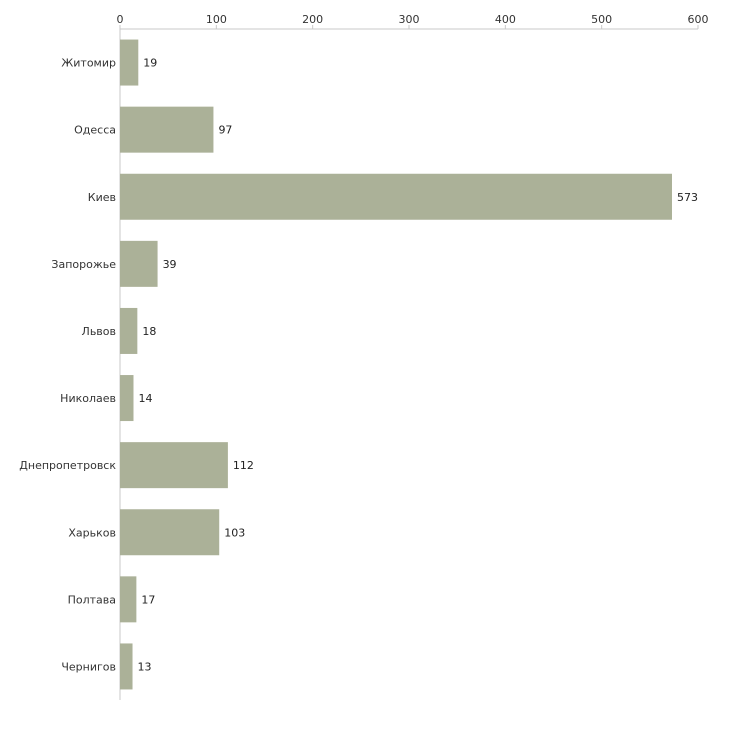 The width and height of the screenshot is (730, 730). What do you see at coordinates (698, 19) in the screenshot?
I see `x-tick-label: 600` at bounding box center [698, 19].